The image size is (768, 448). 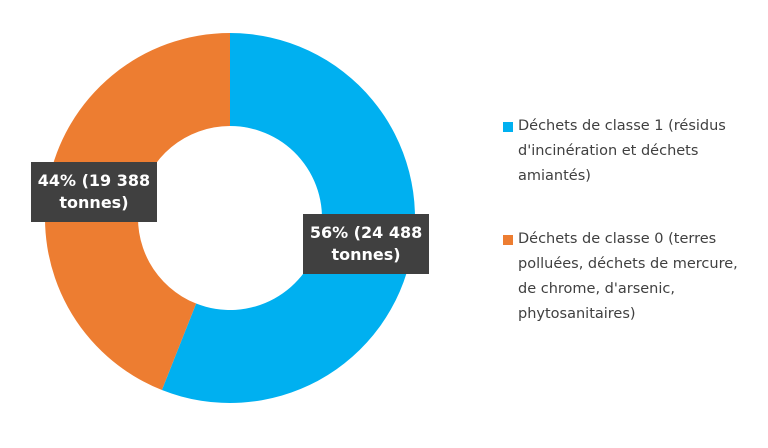 What do you see at coordinates (93, 192) in the screenshot?
I see `data-label: 44% (19 388 tonnes)` at bounding box center [93, 192].